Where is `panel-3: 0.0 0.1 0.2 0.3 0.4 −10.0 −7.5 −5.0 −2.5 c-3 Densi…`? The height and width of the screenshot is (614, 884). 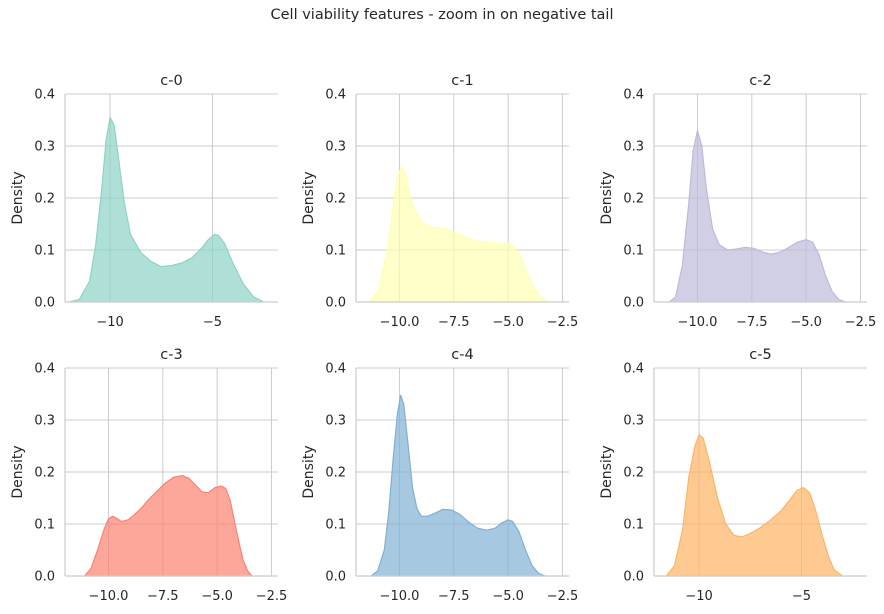
panel-3: 0.0 0.1 0.2 0.3 0.4 −10.0 −7.5 −5.0 −2.5 c-3 Densi… is located at coordinates (148, 475).